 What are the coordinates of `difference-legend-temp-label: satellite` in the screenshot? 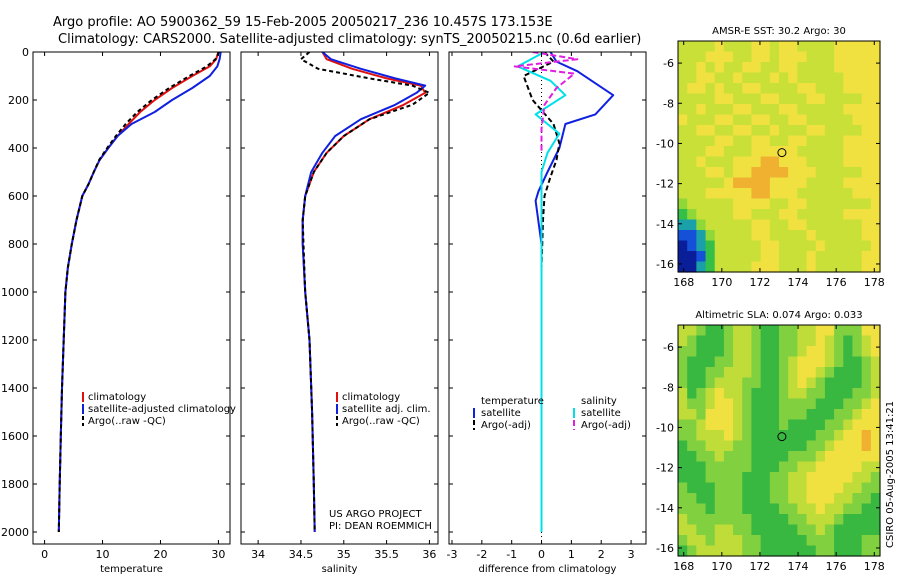 It's located at (501, 413).